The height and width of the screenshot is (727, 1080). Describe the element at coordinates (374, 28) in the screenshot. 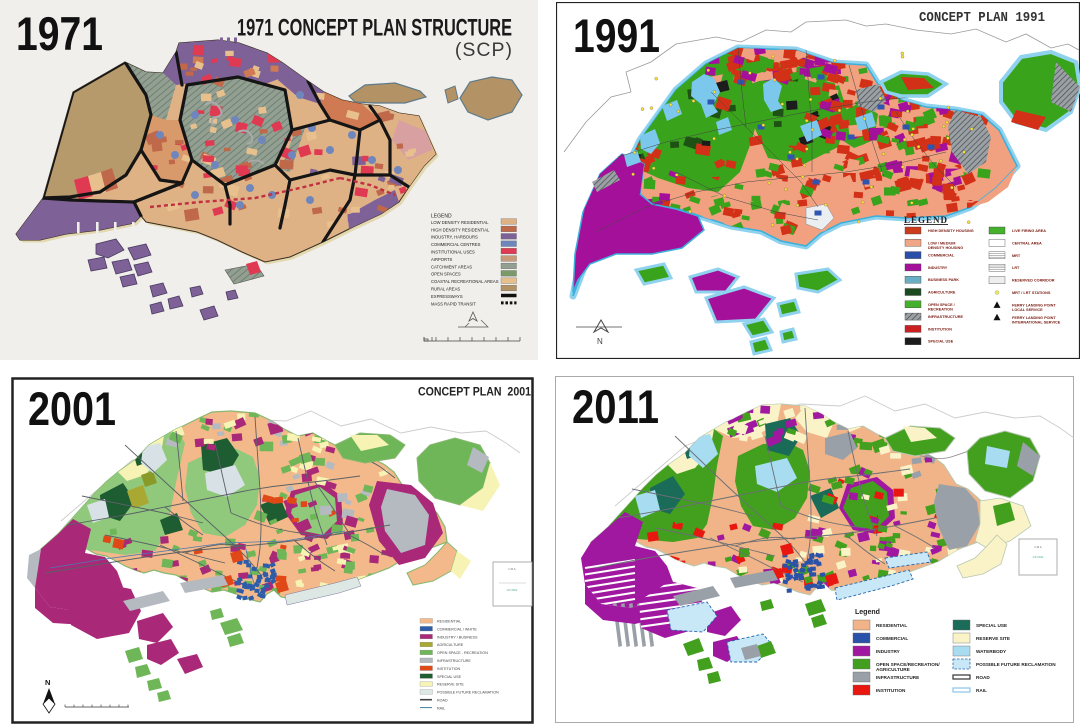

I see `svg-text: 1971 CONCEPT PLAN STRUCTURE` at that location.